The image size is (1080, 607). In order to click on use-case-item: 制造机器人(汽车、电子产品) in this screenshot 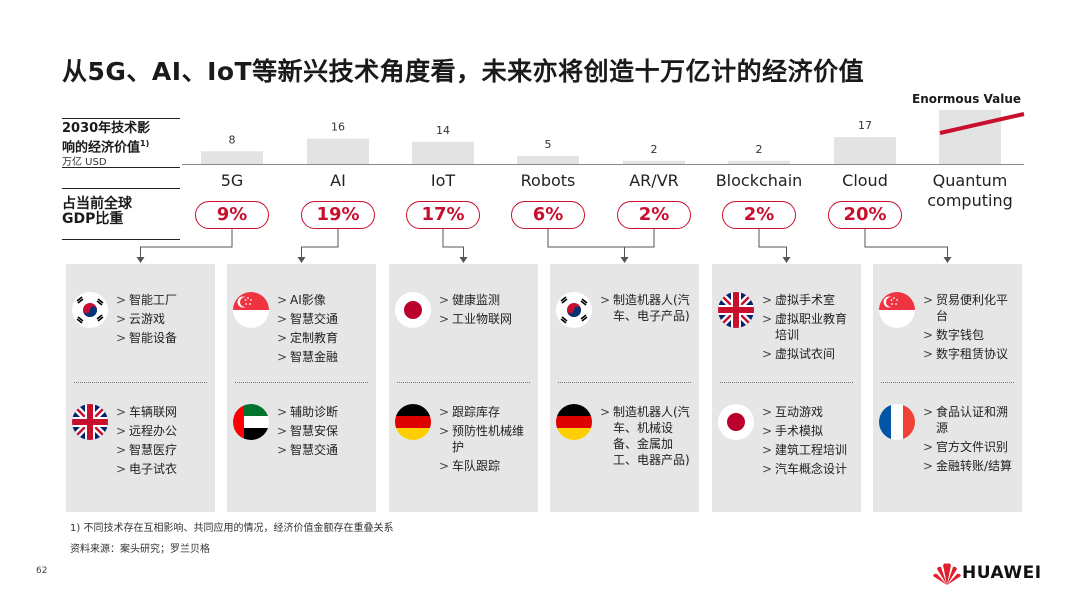, I will do `click(647, 308)`.